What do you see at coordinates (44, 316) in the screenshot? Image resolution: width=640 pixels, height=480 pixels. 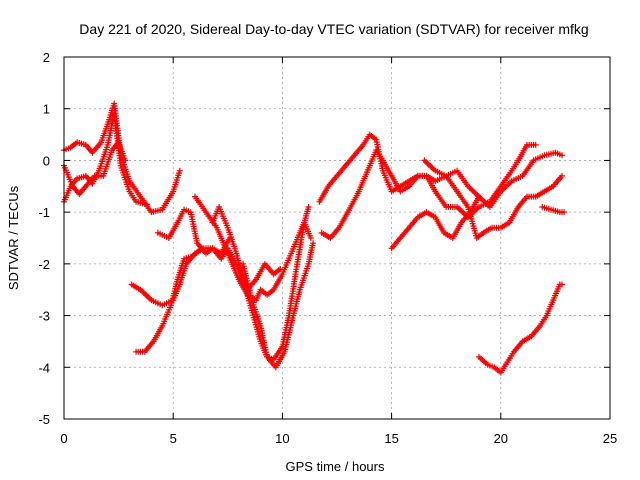 I see `y-tick-label: -3` at bounding box center [44, 316].